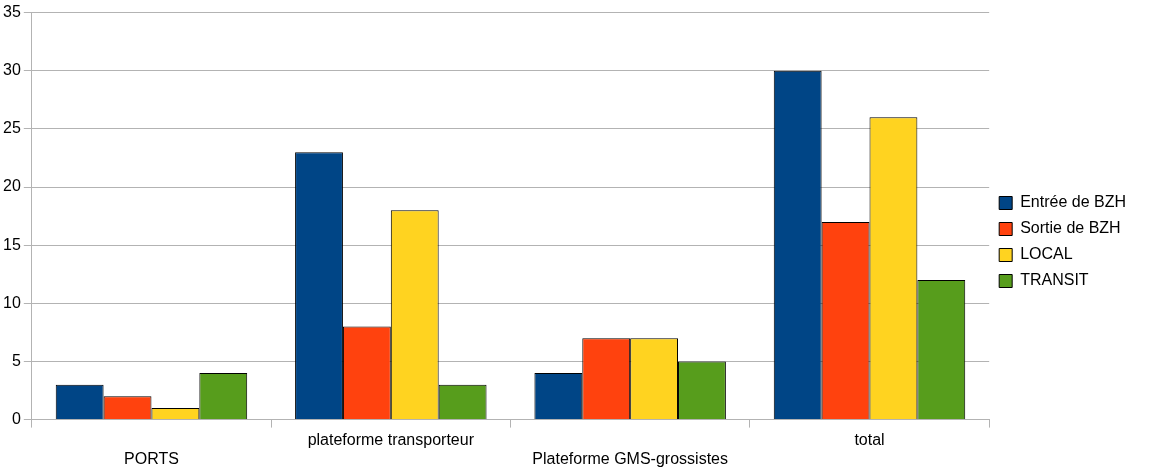  What do you see at coordinates (391, 439) in the screenshot?
I see `x-tick-label: plateforme transporteur` at bounding box center [391, 439].